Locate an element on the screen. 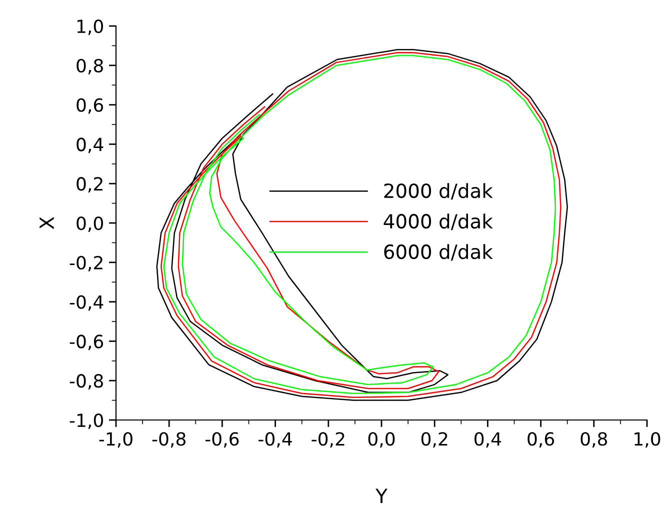  x-tick-label: 0,2 is located at coordinates (434, 440).